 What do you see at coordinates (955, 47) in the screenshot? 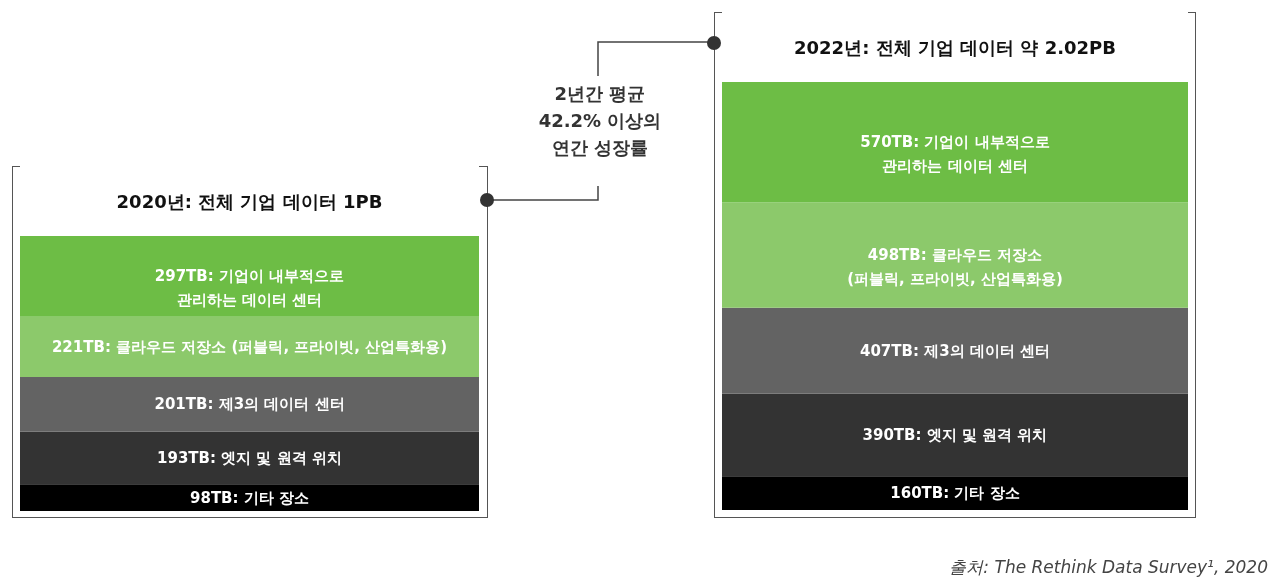
I see `chart-title: 2022년: 전체 기업 데이터 약 2.02PB` at bounding box center [955, 47].